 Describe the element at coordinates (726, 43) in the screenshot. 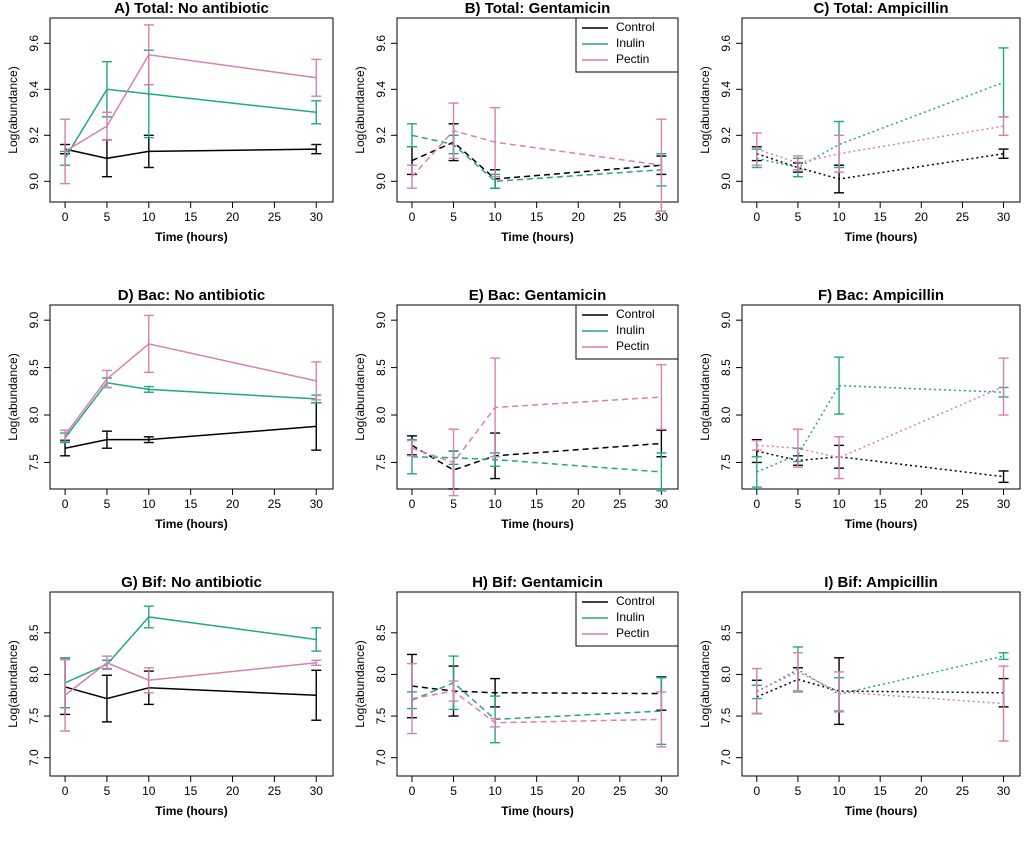

I see `y-tick-label: 9.6` at that location.